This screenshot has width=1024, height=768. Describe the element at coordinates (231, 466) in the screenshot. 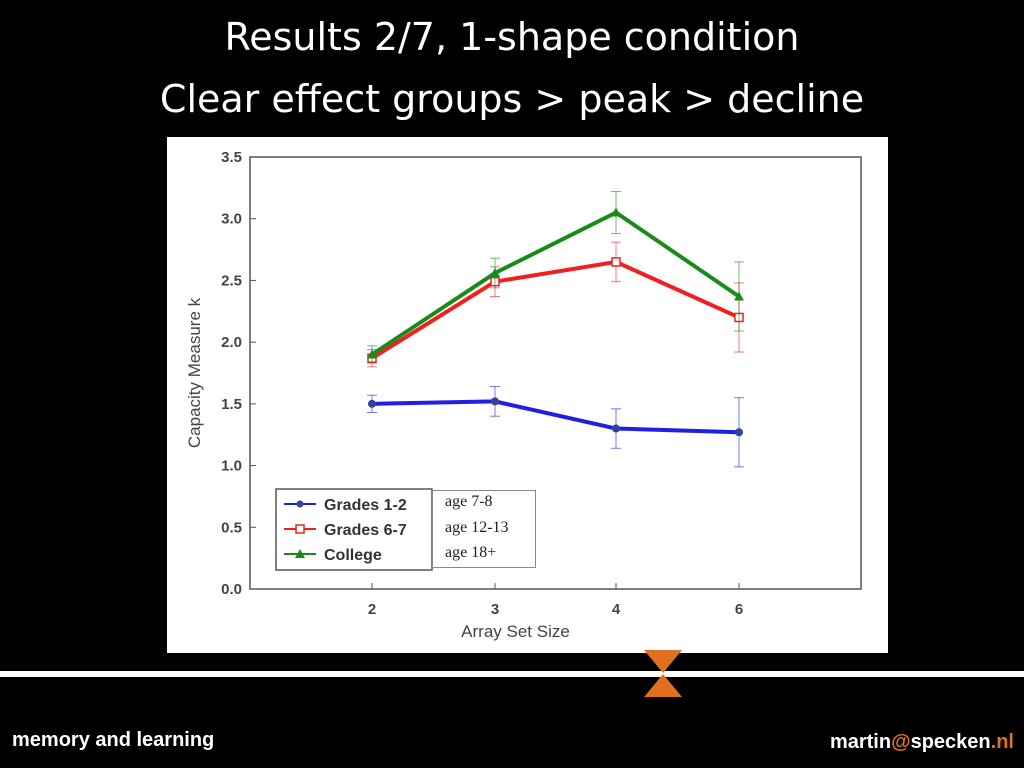

I see `y-tick-label: 1.0` at that location.